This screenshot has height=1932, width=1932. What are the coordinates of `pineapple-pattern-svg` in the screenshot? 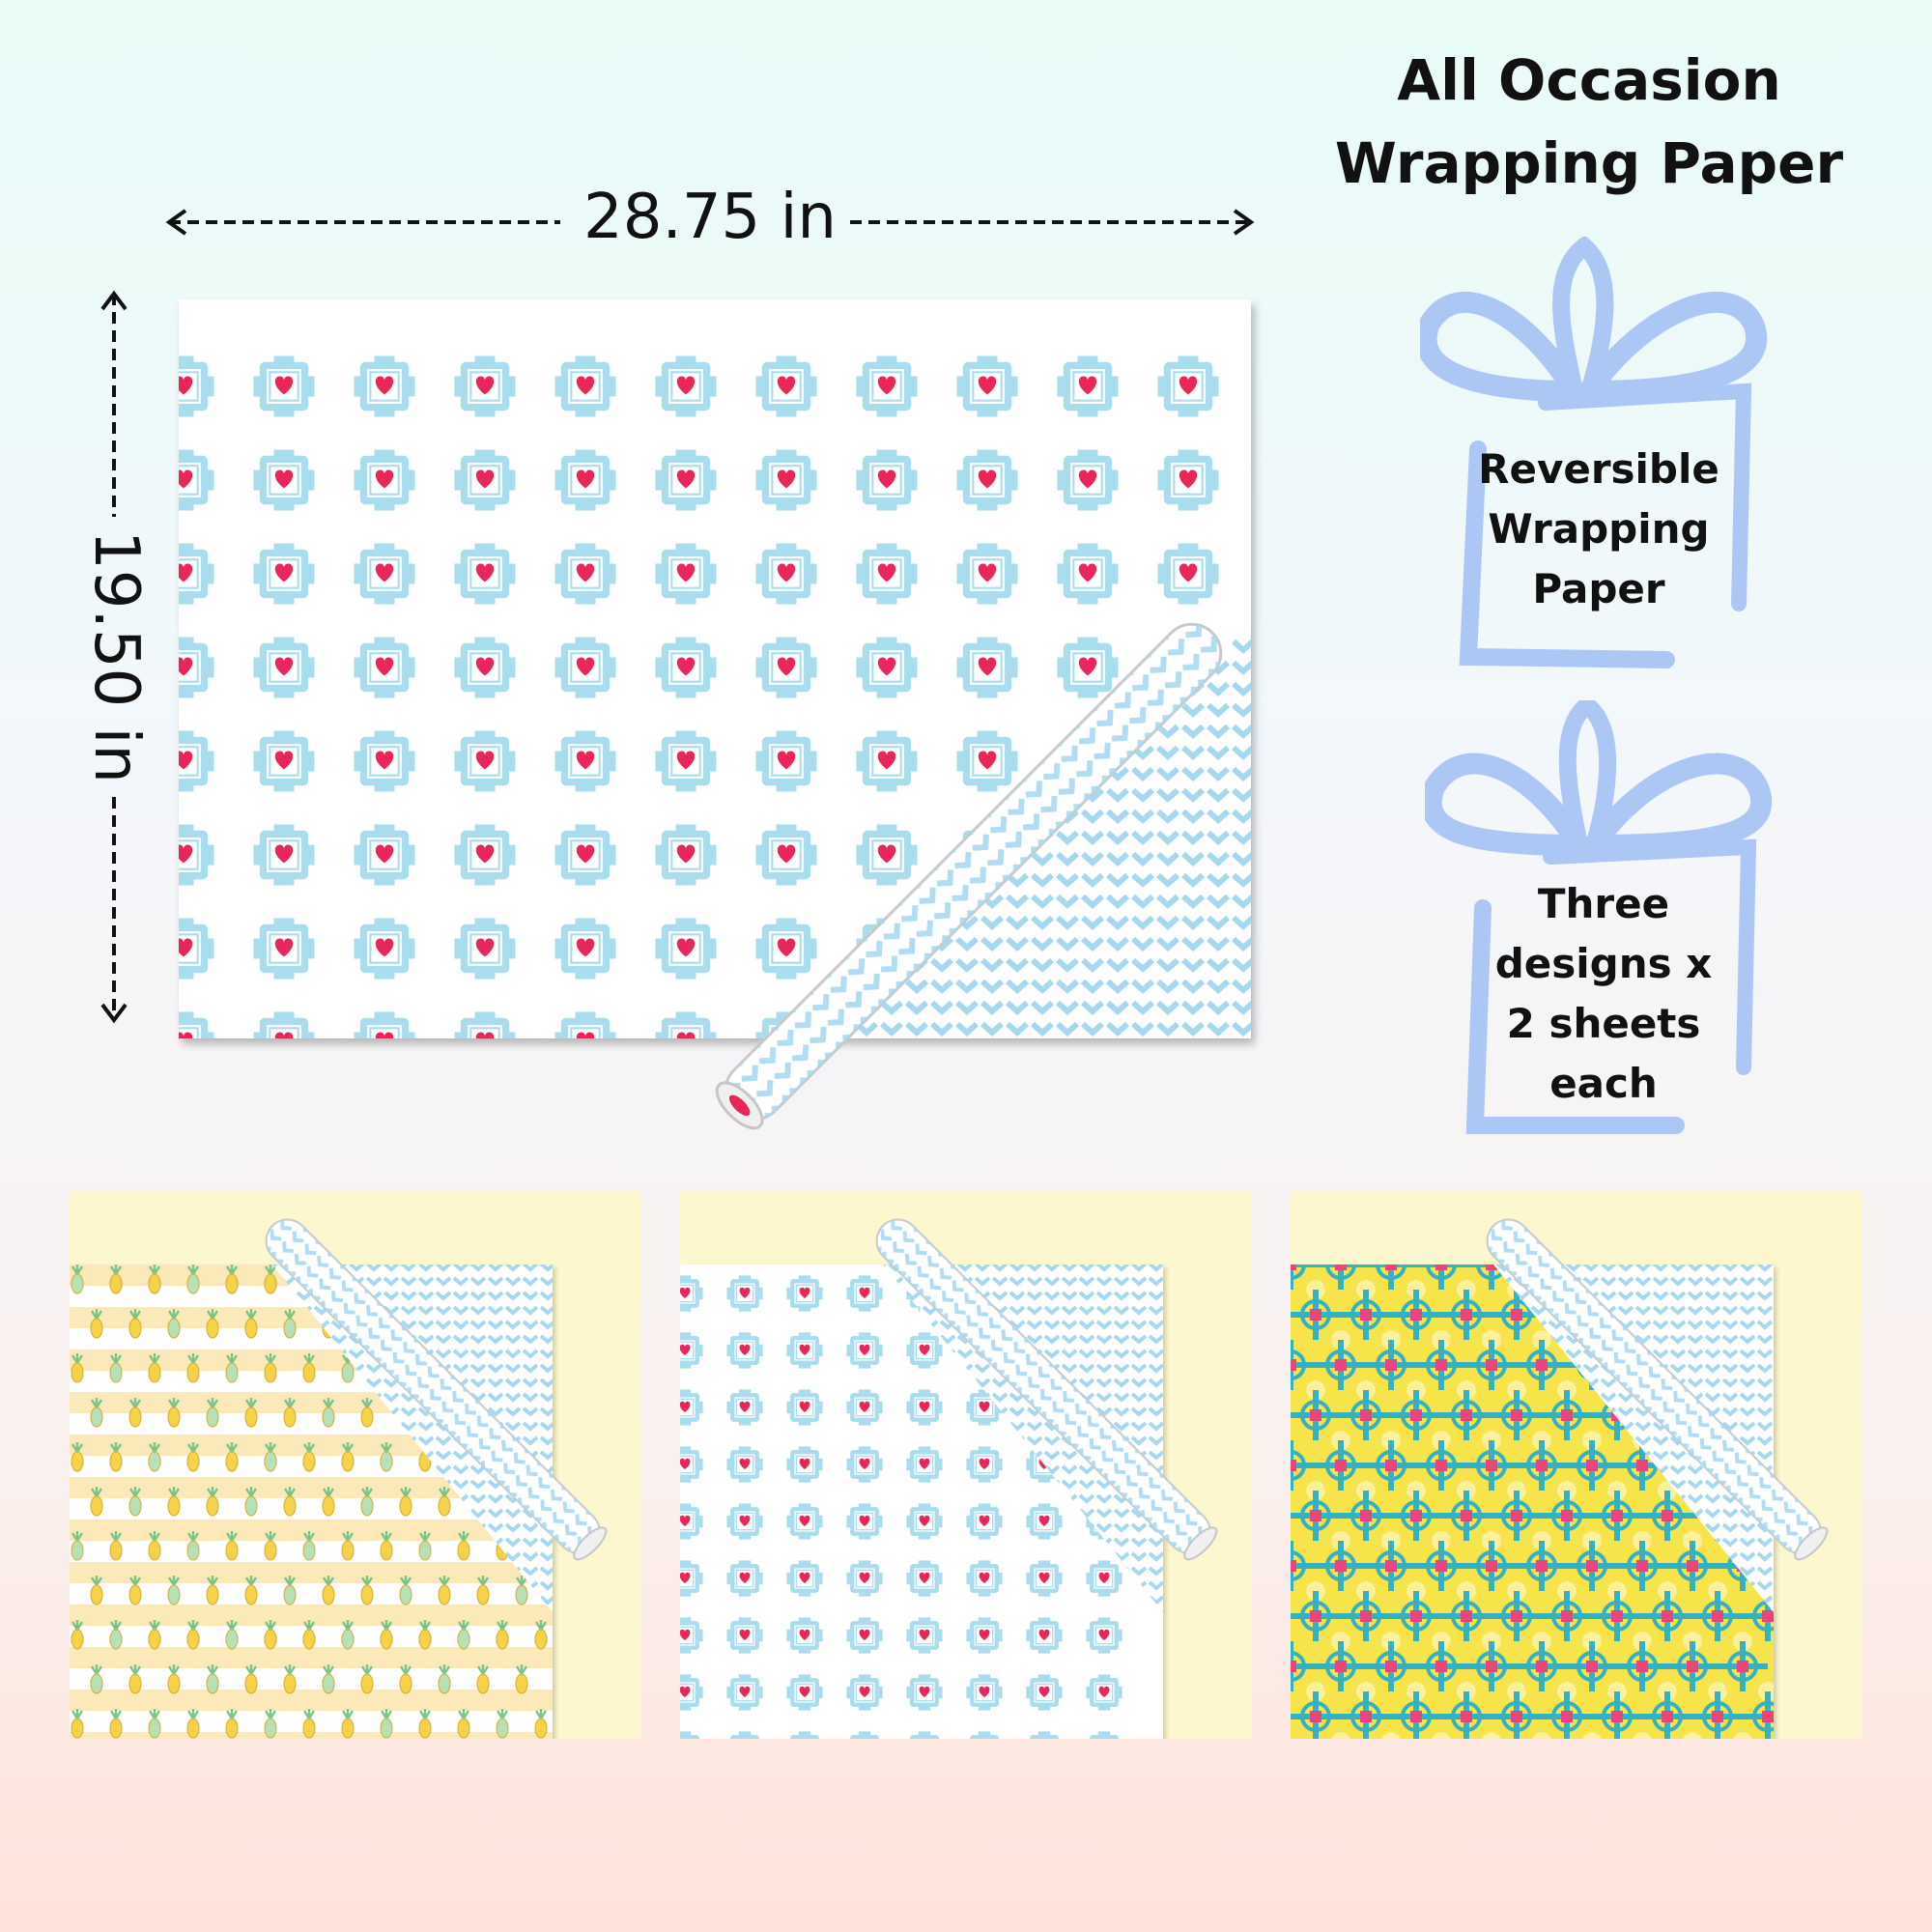 It's located at (309, 1501).